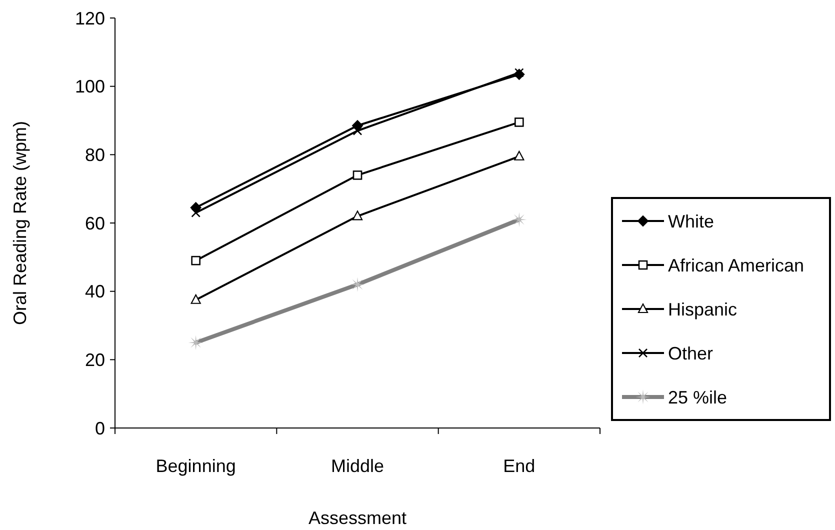 This screenshot has width=835, height=530. I want to click on y-tick-label: 100, so click(89, 86).